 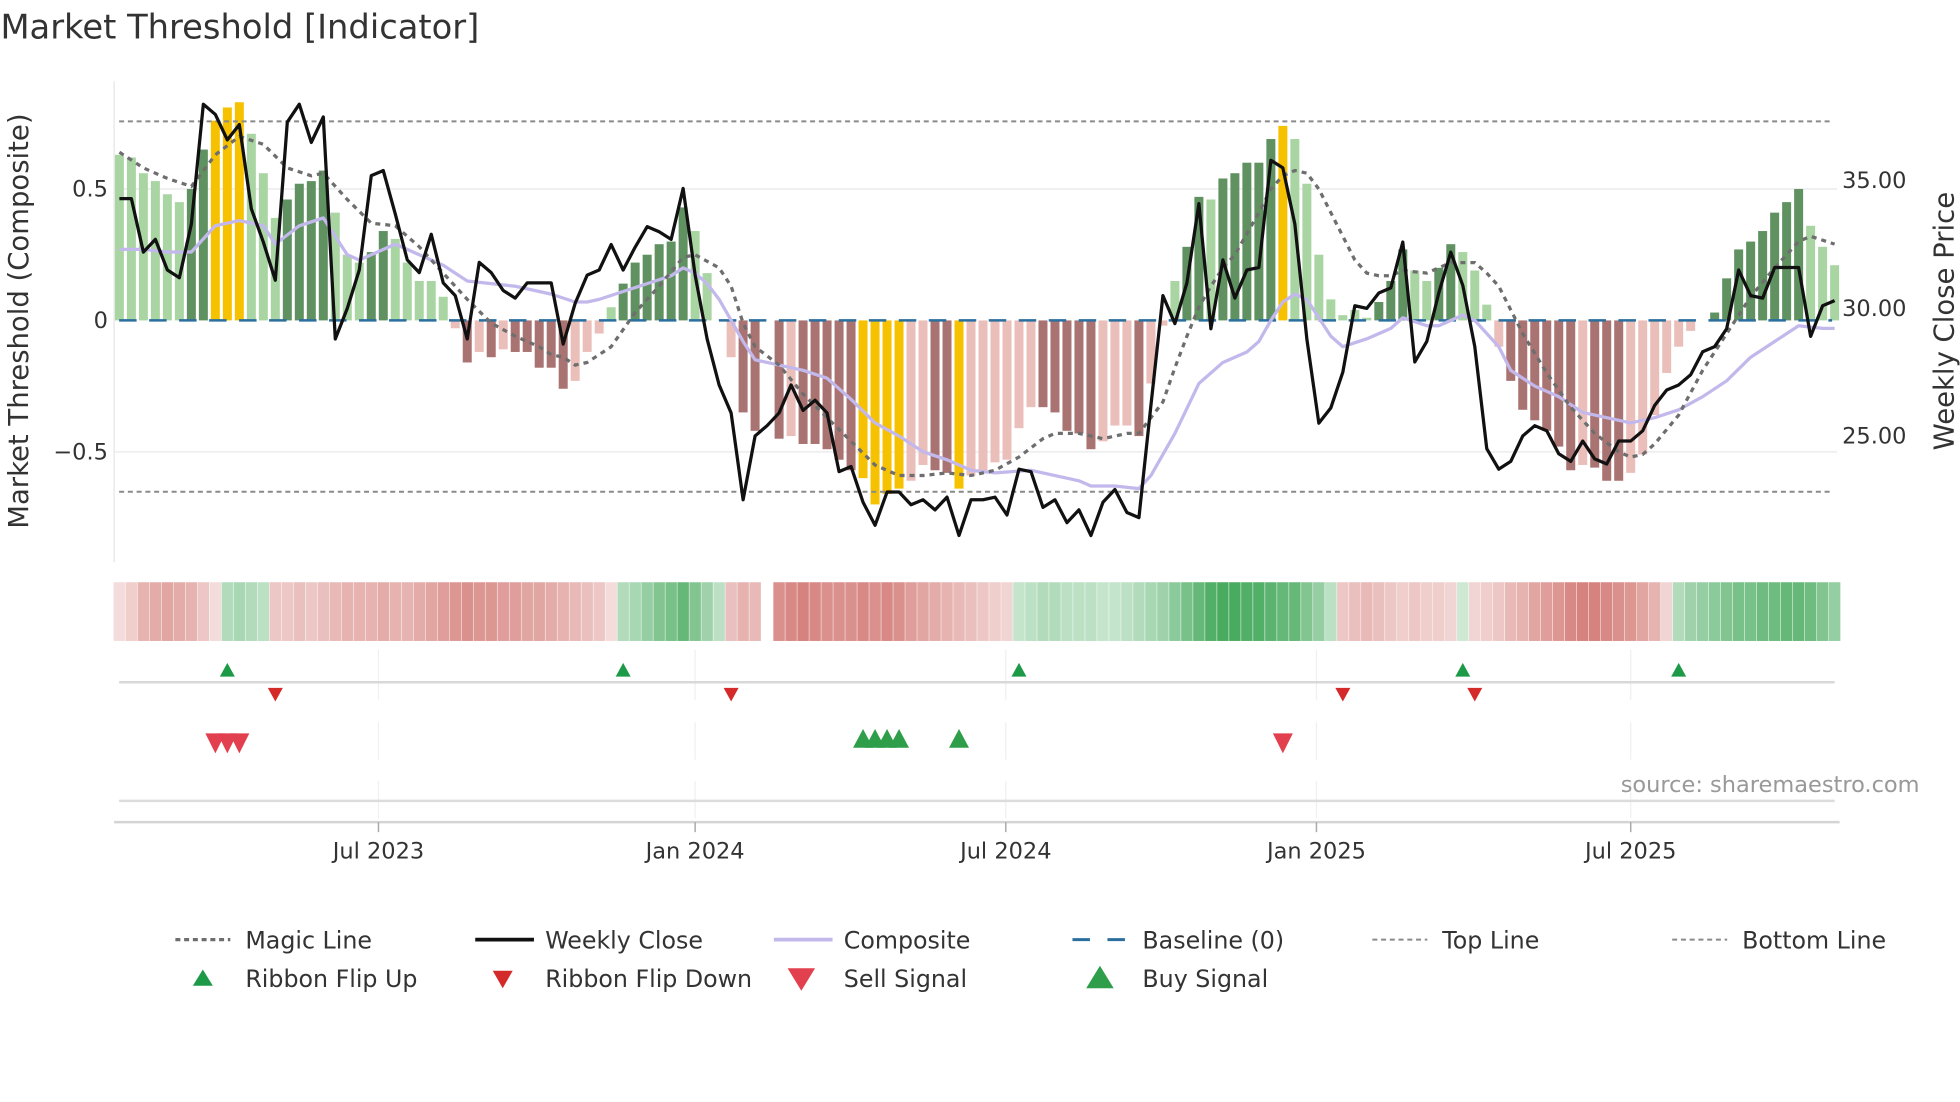 What do you see at coordinates (905, 979) in the screenshot?
I see `legend-label: Sell Signal` at bounding box center [905, 979].